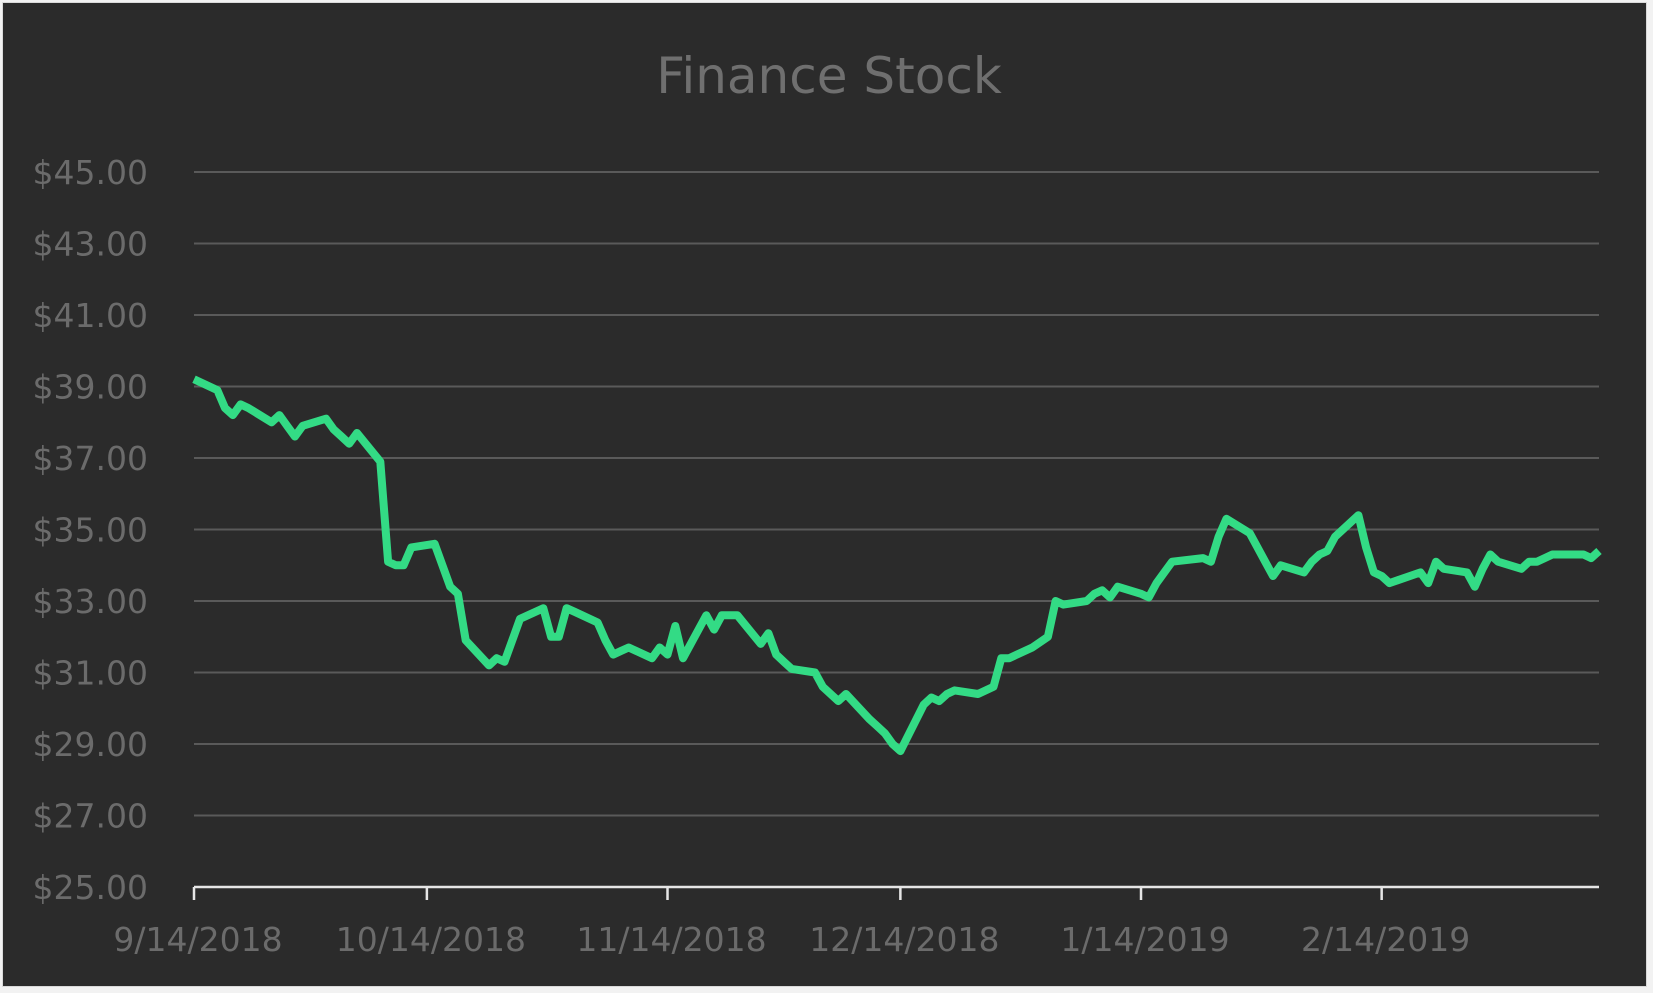 This screenshot has height=993, width=1653. I want to click on chart-title: Finance Stock, so click(829, 76).